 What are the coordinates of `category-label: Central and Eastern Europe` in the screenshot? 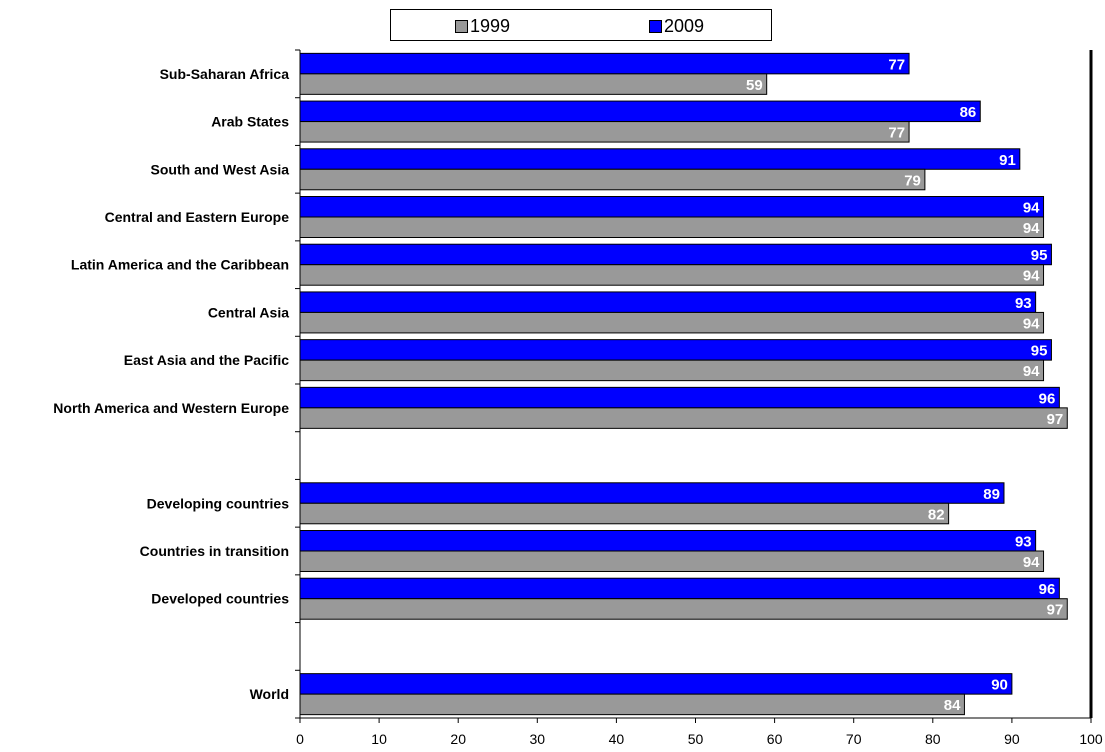 It's located at (197, 217).